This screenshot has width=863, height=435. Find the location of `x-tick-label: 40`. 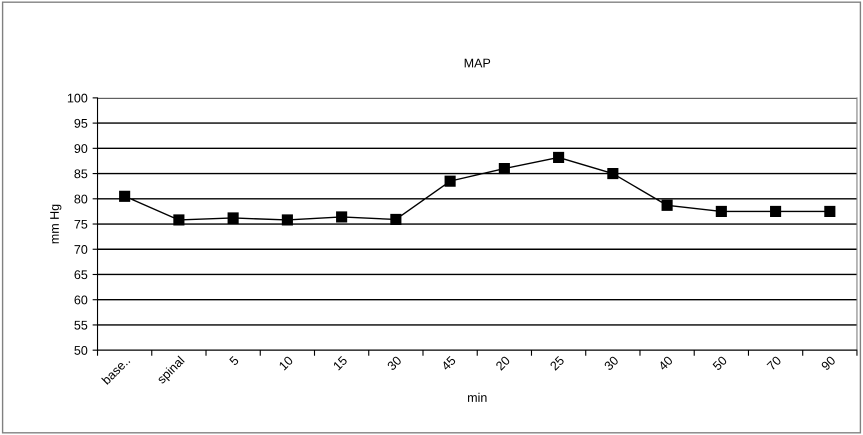

x-tick-label: 40 is located at coordinates (666, 363).